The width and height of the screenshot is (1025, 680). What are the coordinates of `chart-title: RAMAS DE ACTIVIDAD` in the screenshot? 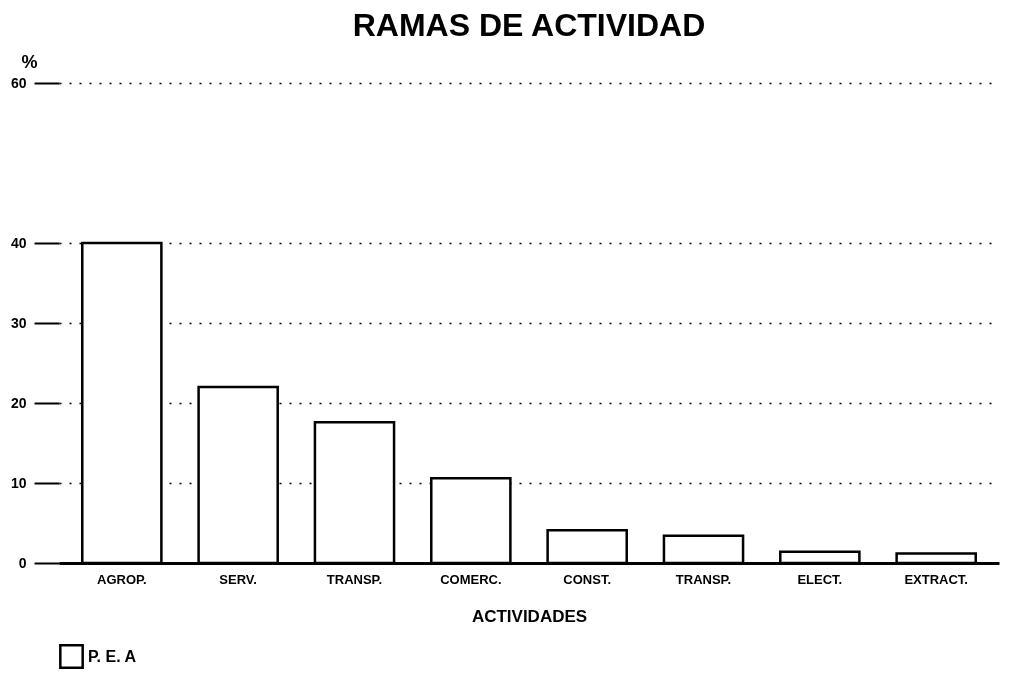 It's located at (529, 25).